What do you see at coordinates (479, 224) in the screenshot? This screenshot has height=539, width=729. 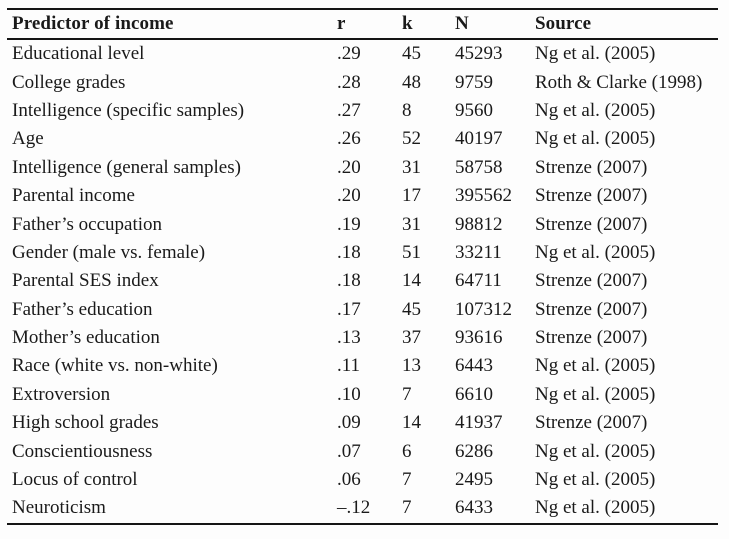 I see `cell-n: 98812` at bounding box center [479, 224].